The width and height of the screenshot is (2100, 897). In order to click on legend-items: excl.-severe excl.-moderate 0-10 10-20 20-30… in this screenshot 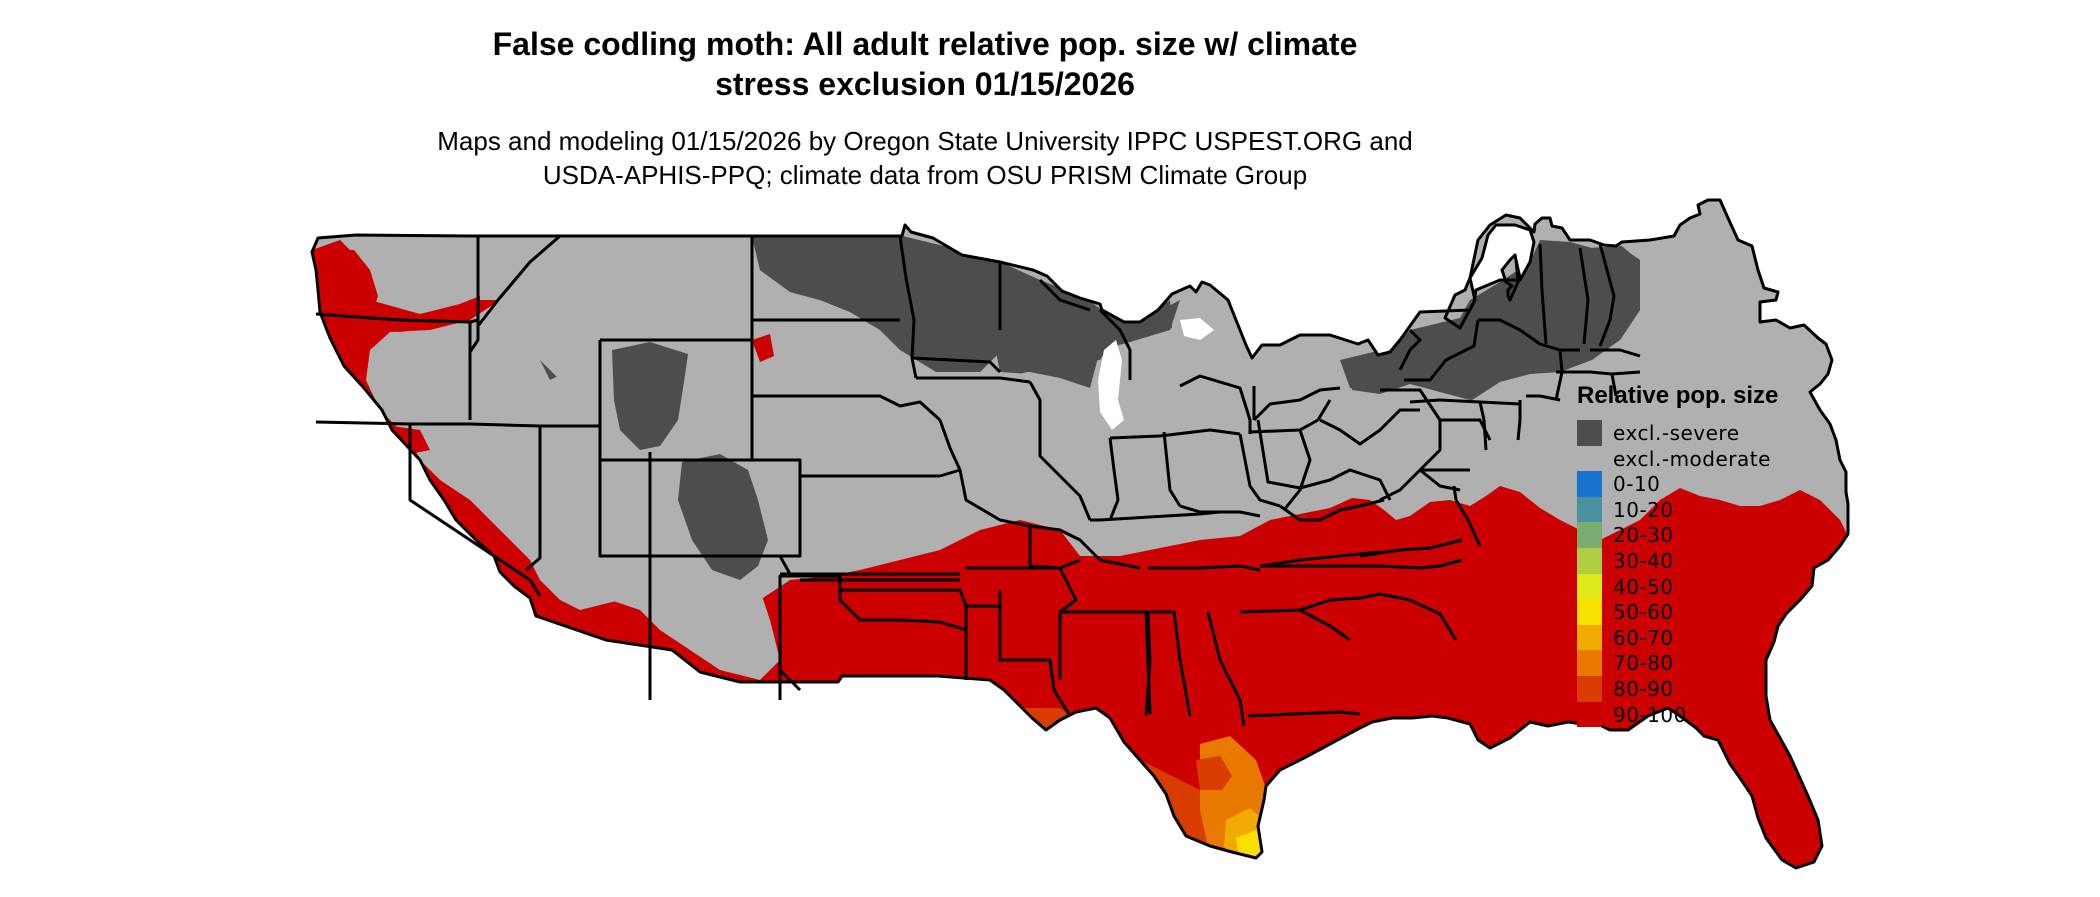, I will do `click(1742, 574)`.